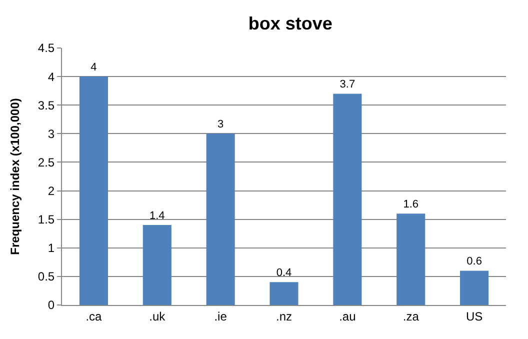 The height and width of the screenshot is (339, 528). I want to click on x-tick-label: .za, so click(411, 316).